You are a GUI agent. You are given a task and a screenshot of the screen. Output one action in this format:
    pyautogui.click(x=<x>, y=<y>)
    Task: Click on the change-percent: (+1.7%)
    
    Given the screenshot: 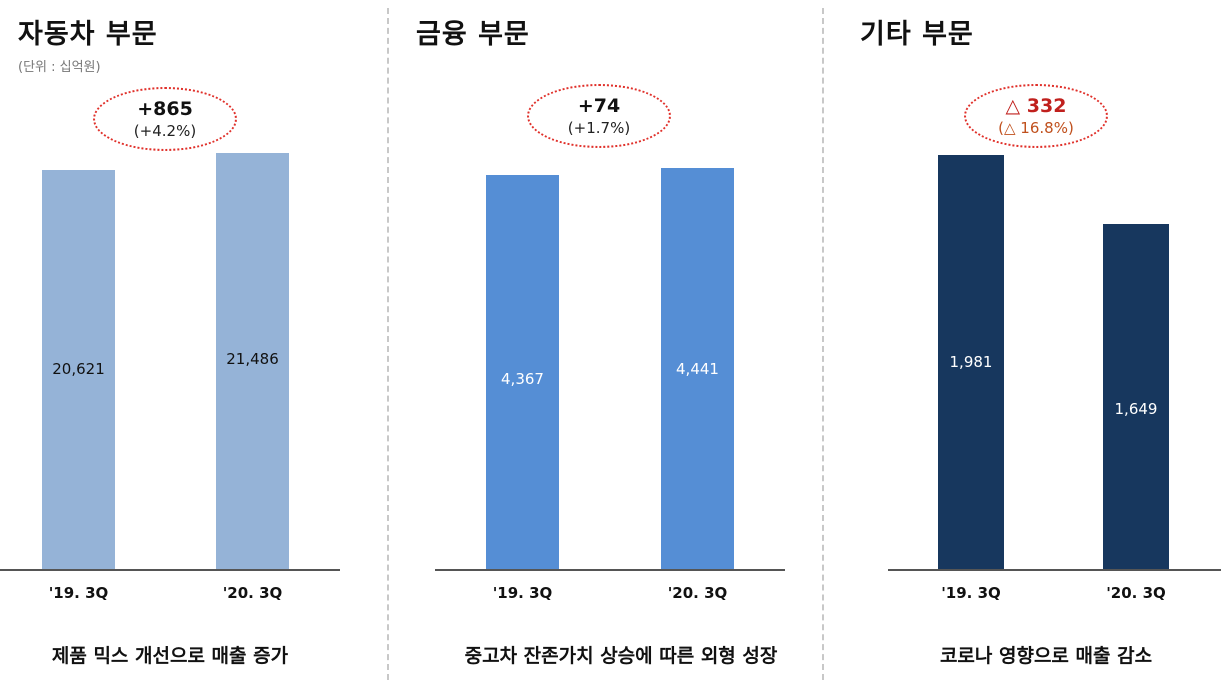 What is the action you would take?
    pyautogui.click(x=599, y=128)
    